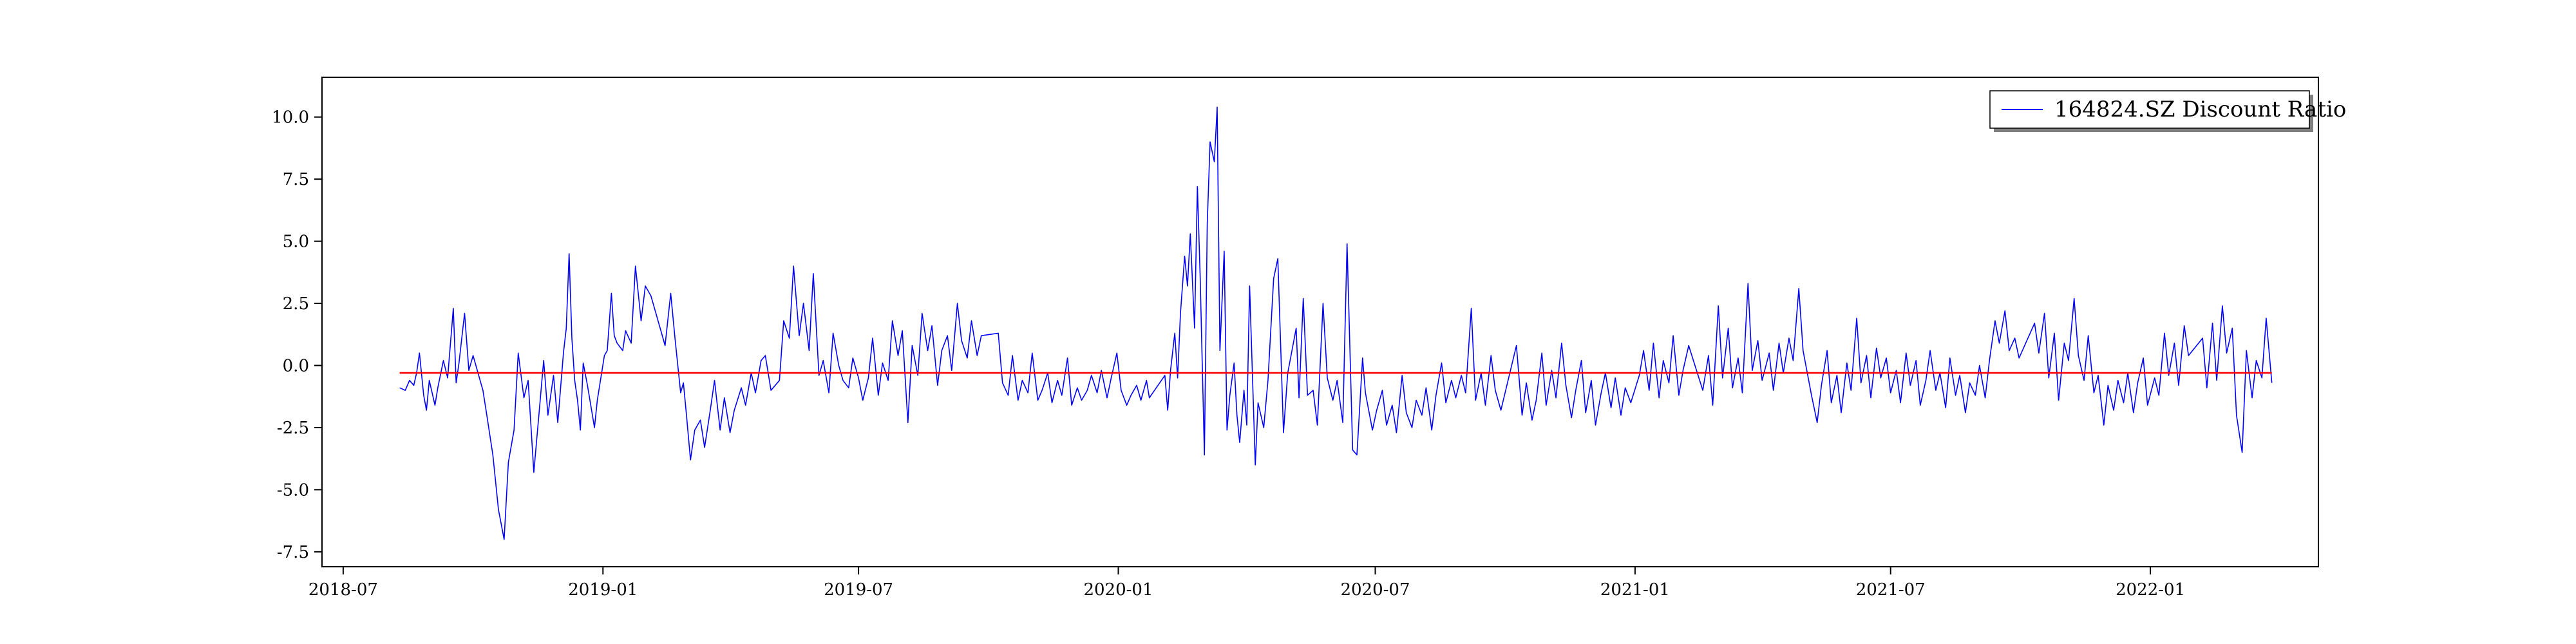 The image size is (2576, 644). What do you see at coordinates (293, 553) in the screenshot?
I see `y-tick-label: -7.5` at bounding box center [293, 553].